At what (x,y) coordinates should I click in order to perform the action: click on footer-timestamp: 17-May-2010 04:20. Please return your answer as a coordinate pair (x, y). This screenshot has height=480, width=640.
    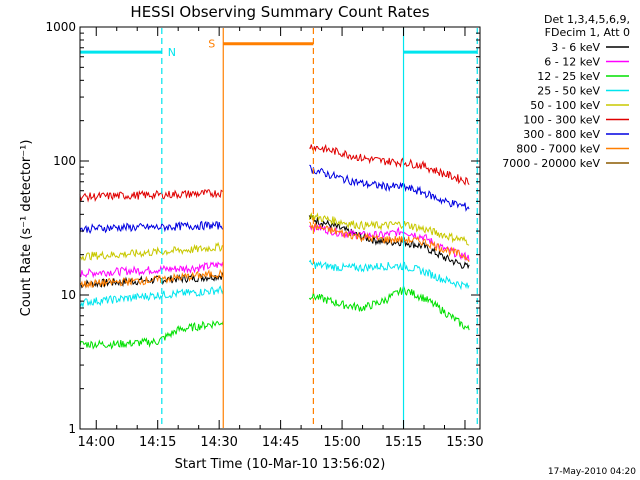
    Looking at the image, I should click on (592, 472).